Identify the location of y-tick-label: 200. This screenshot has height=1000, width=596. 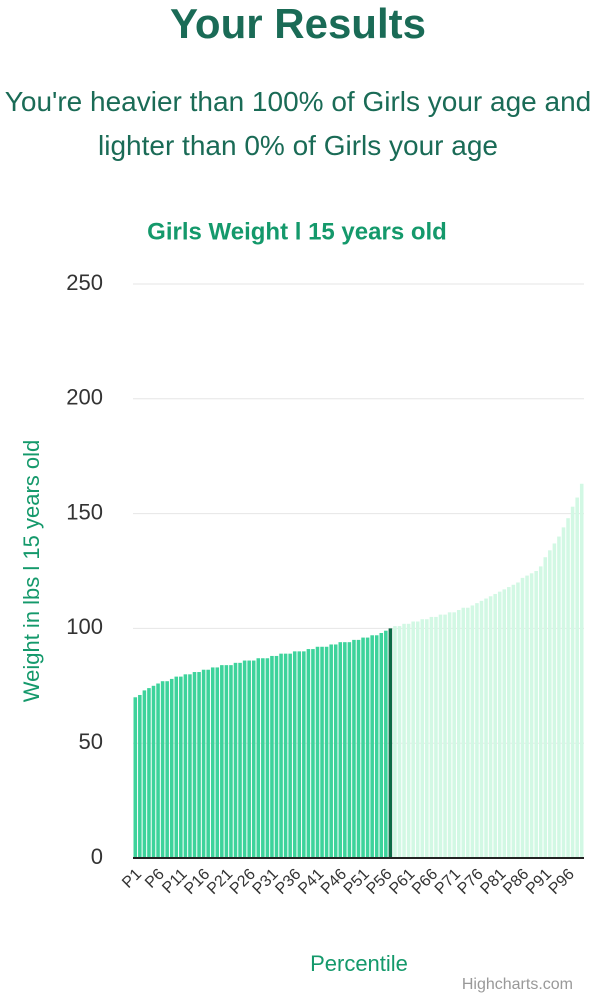
(84, 397).